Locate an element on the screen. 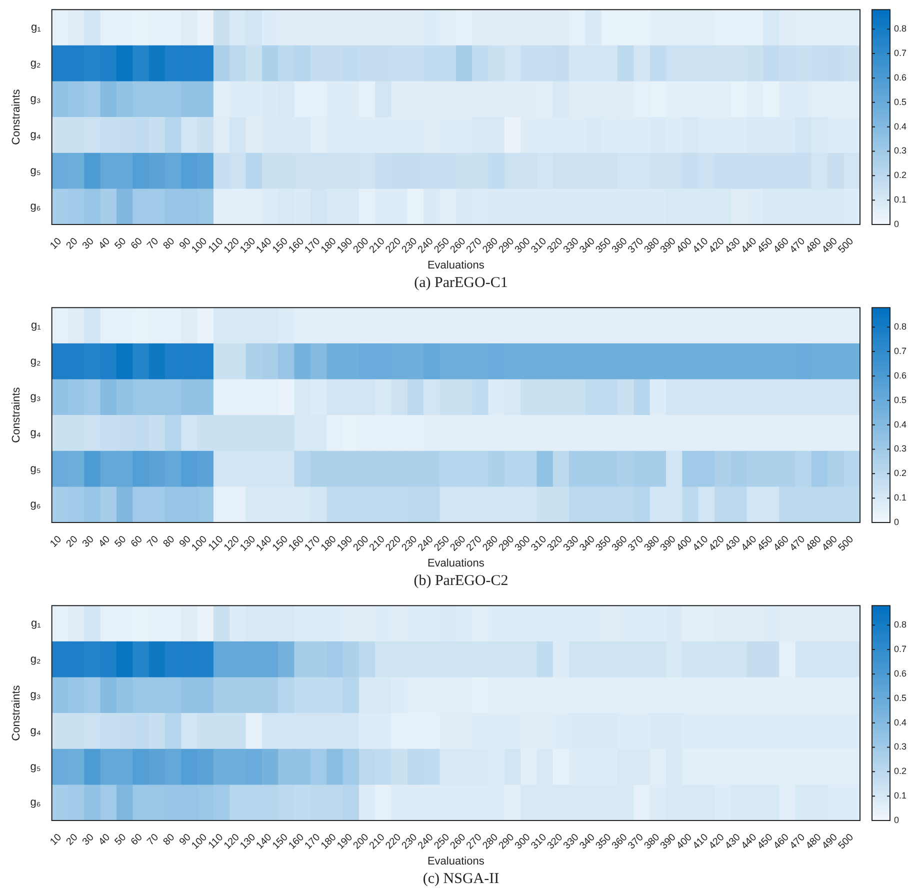 The height and width of the screenshot is (894, 922). text: (b) ParEGO-C2 is located at coordinates (461, 581).